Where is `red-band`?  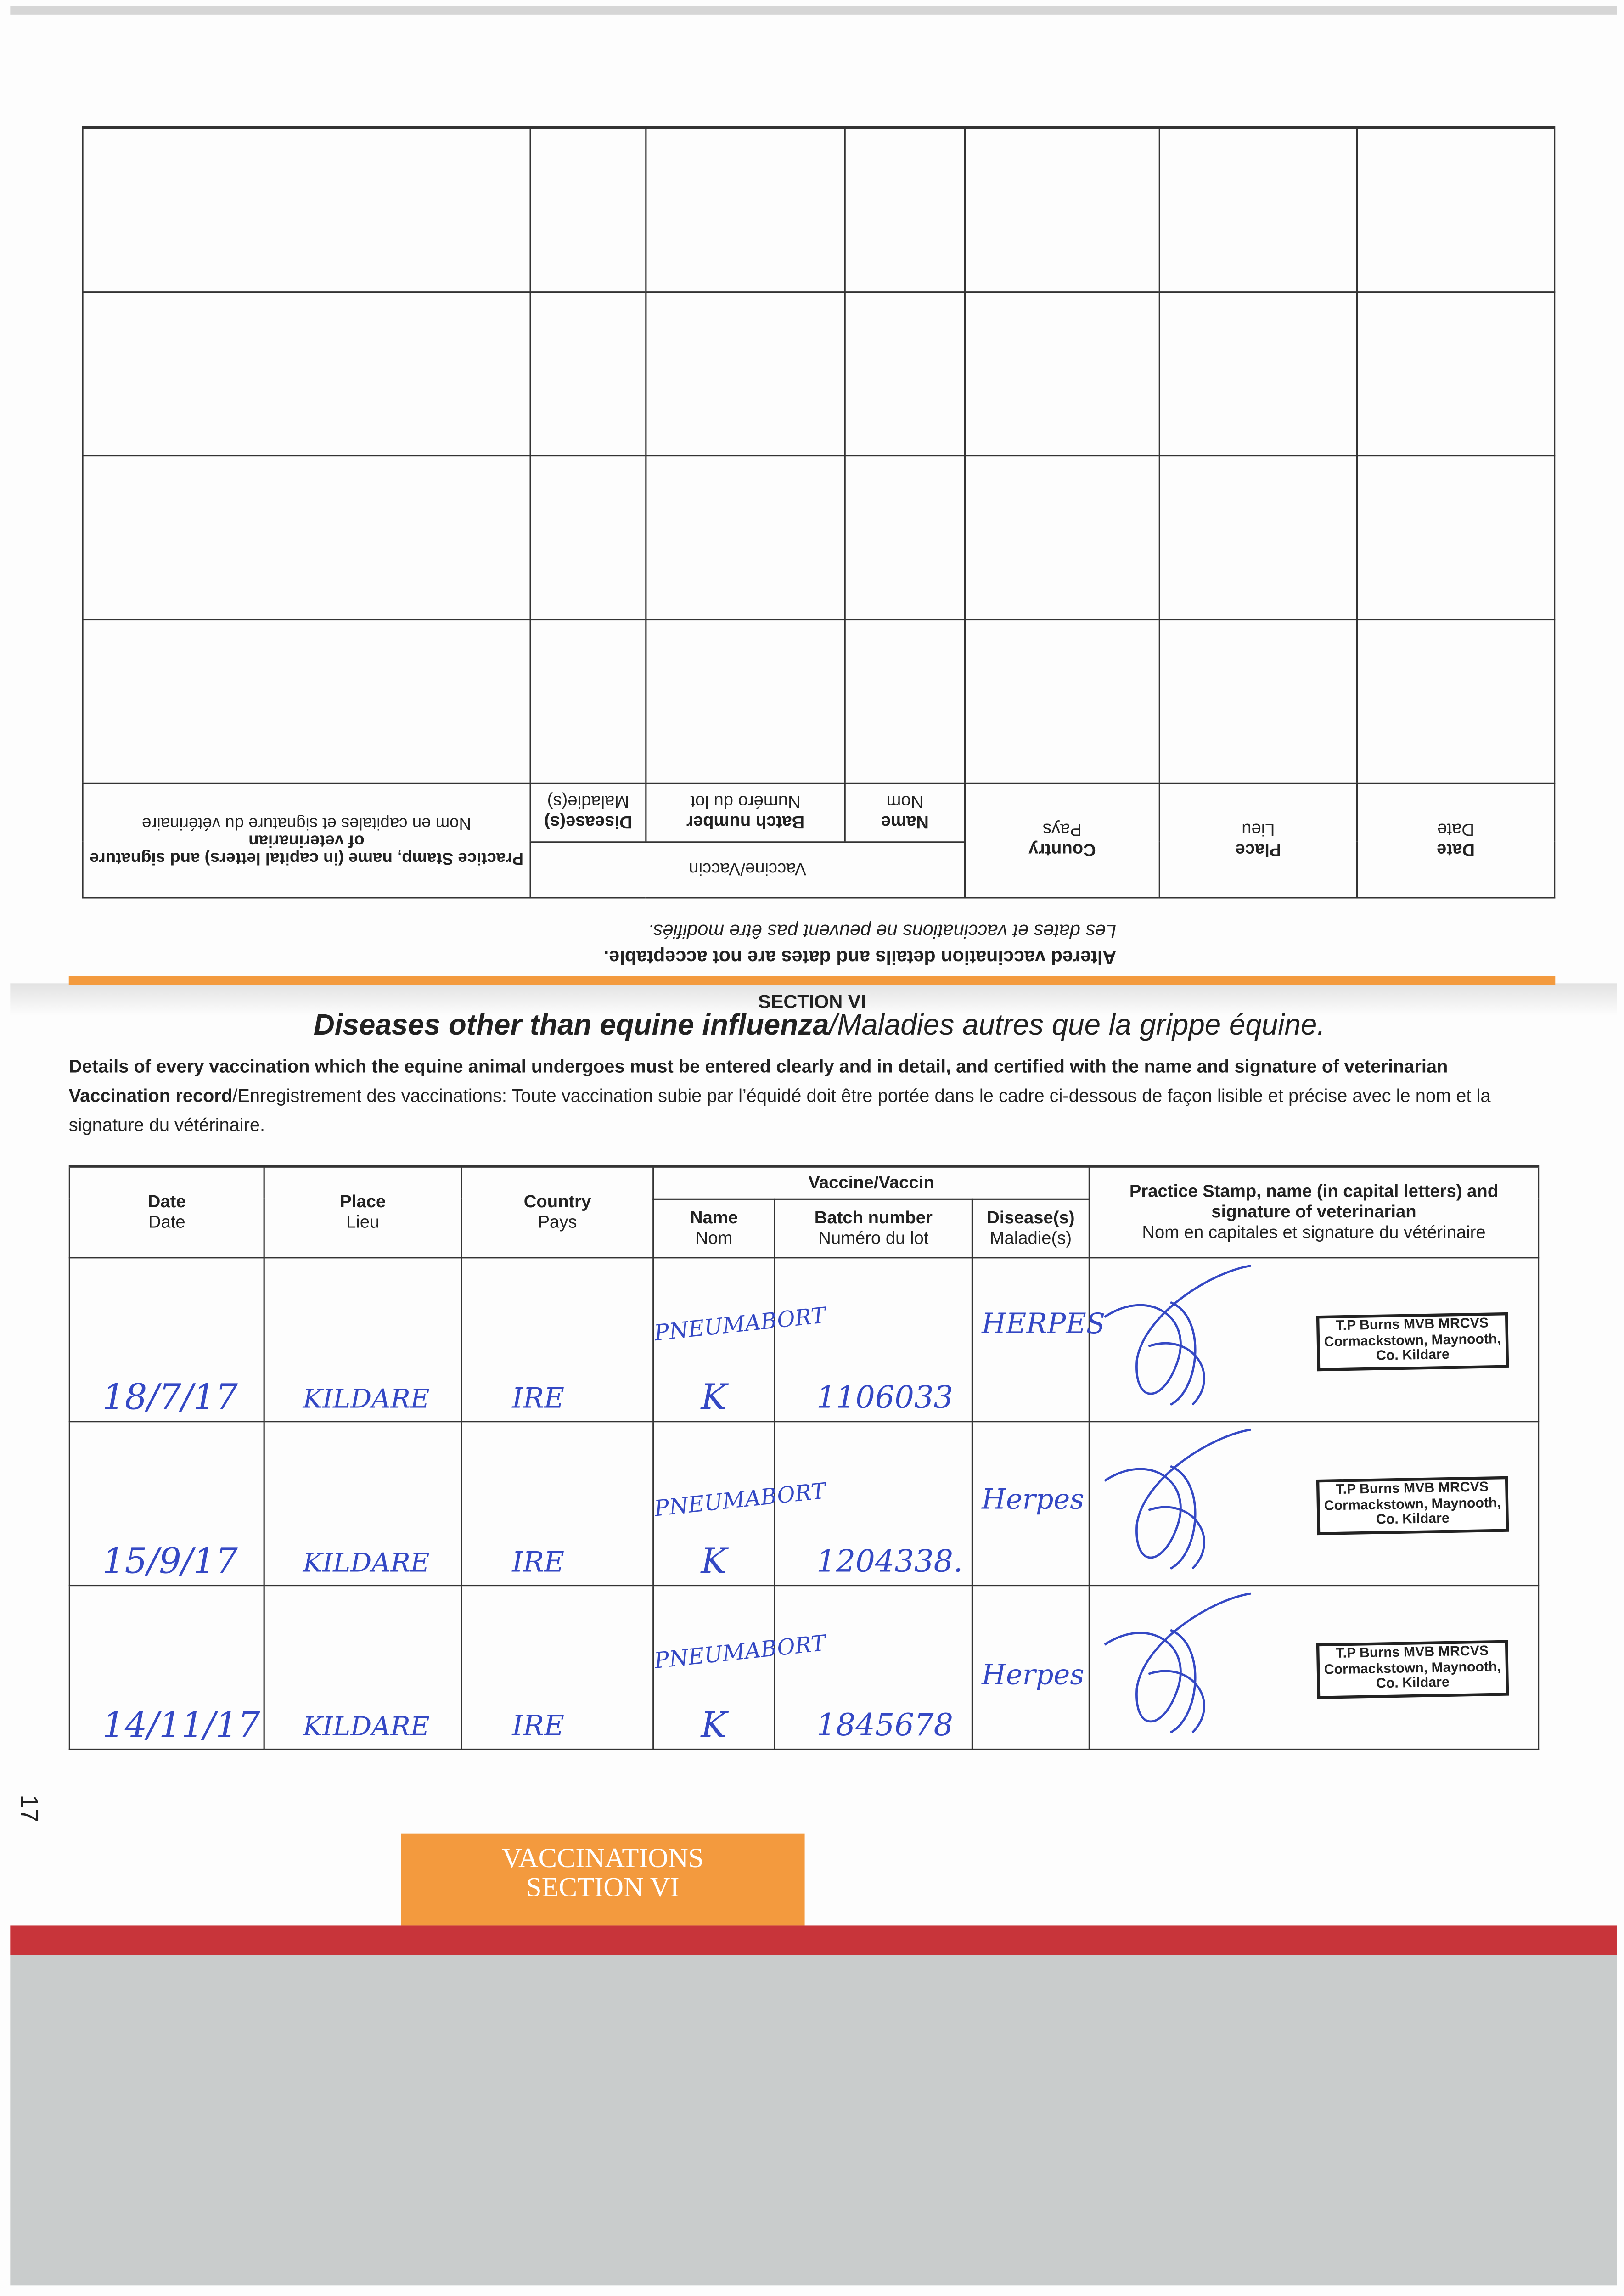 red-band is located at coordinates (813, 1940).